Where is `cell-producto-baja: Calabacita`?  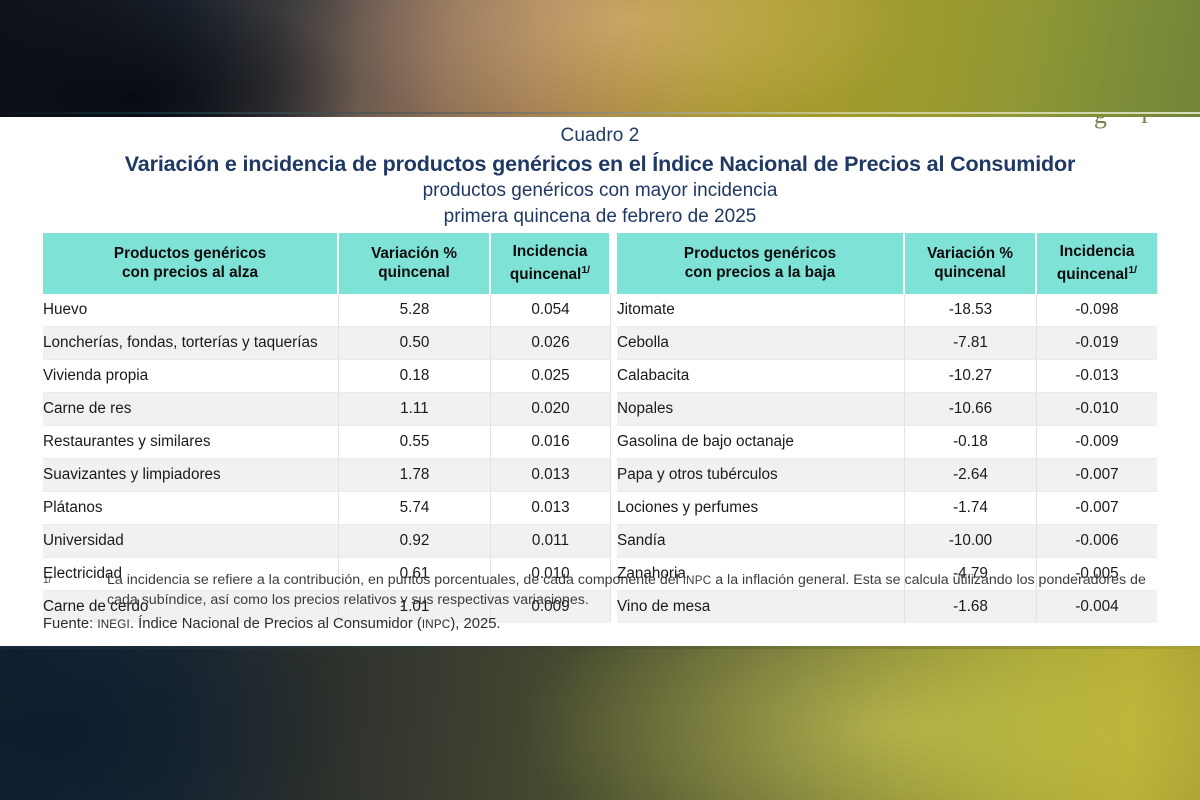 cell-producto-baja: Calabacita is located at coordinates (761, 377).